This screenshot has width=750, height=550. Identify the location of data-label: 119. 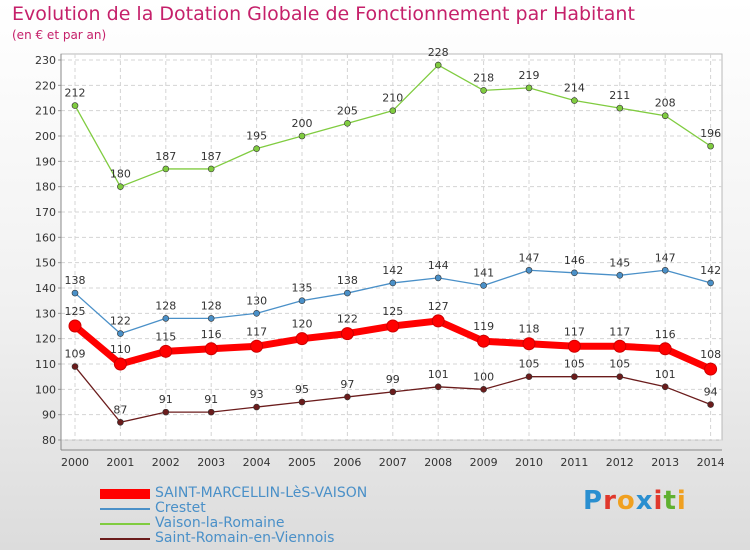
(483, 326).